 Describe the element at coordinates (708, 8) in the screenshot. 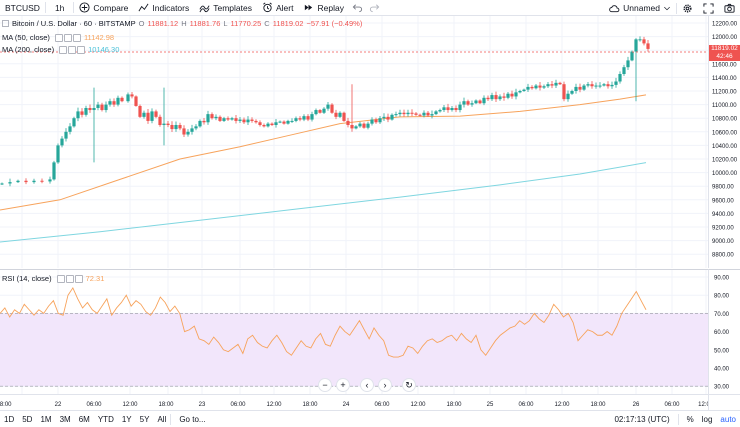

I see `fullscreen-button` at that location.